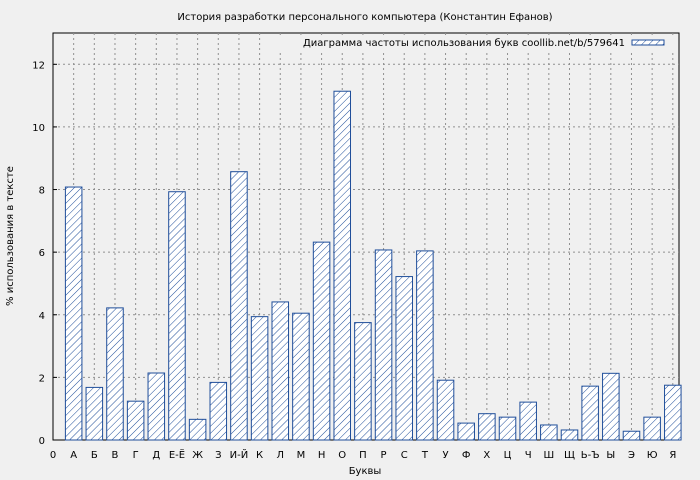 The width and height of the screenshot is (700, 480). Describe the element at coordinates (115, 374) in the screenshot. I see `bar-В` at that location.